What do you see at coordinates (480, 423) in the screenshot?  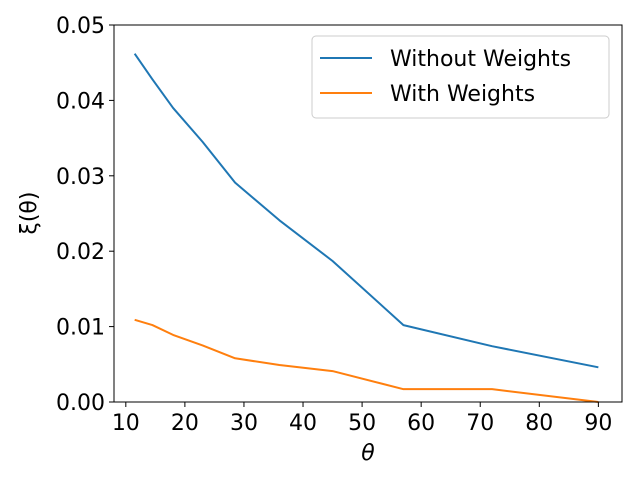 I see `x-tick-label: 70` at bounding box center [480, 423].